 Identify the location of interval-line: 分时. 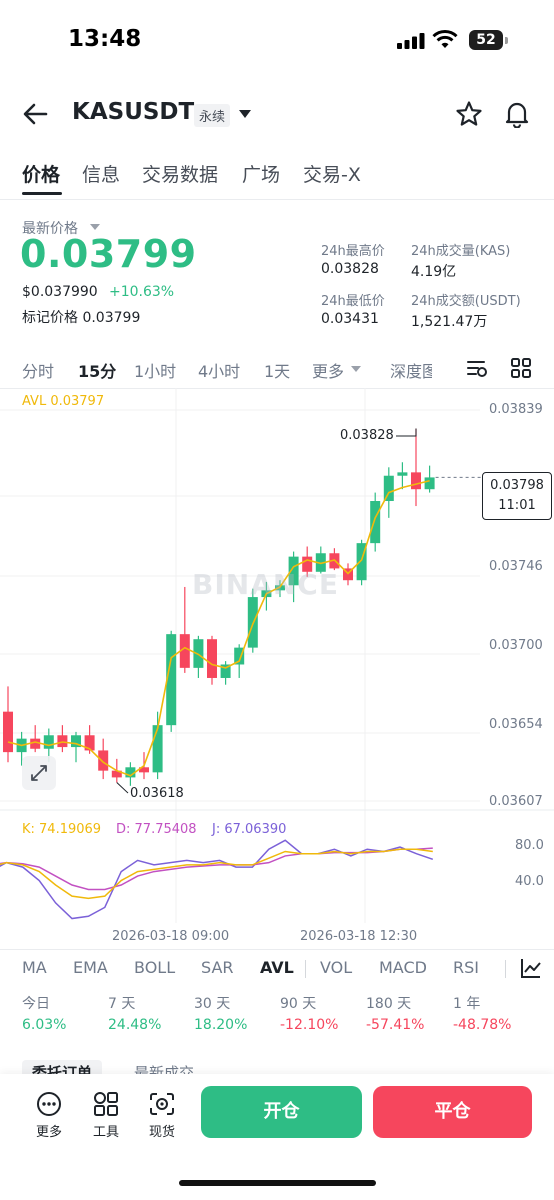
(38, 371).